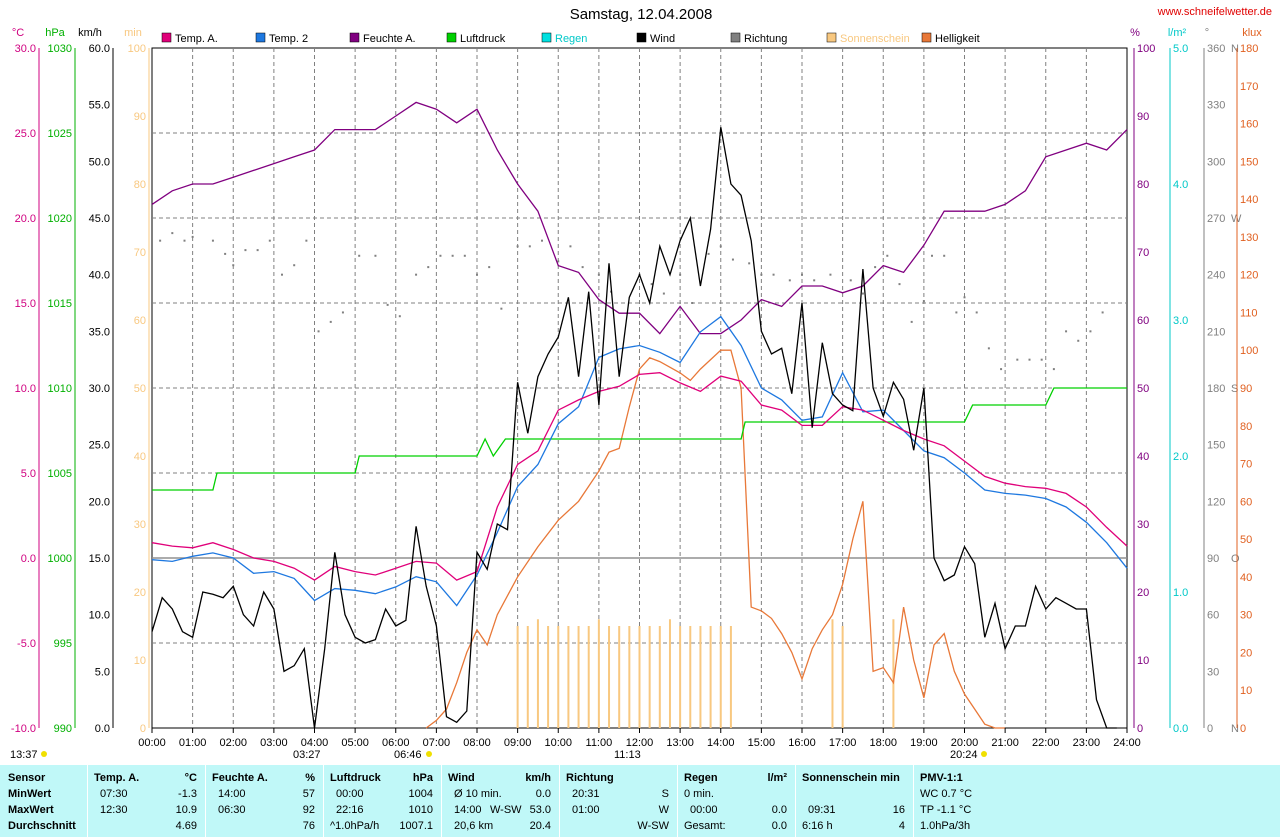 This screenshot has height=837, width=1280. I want to click on humidity-max-value: 92, so click(308, 810).